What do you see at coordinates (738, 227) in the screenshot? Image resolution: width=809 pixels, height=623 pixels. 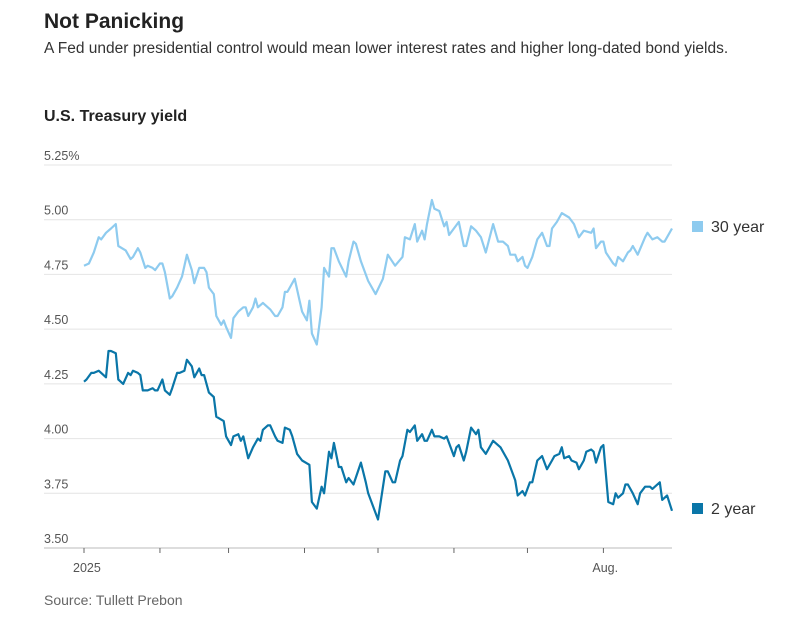 I see `legend-label: 30 year` at bounding box center [738, 227].